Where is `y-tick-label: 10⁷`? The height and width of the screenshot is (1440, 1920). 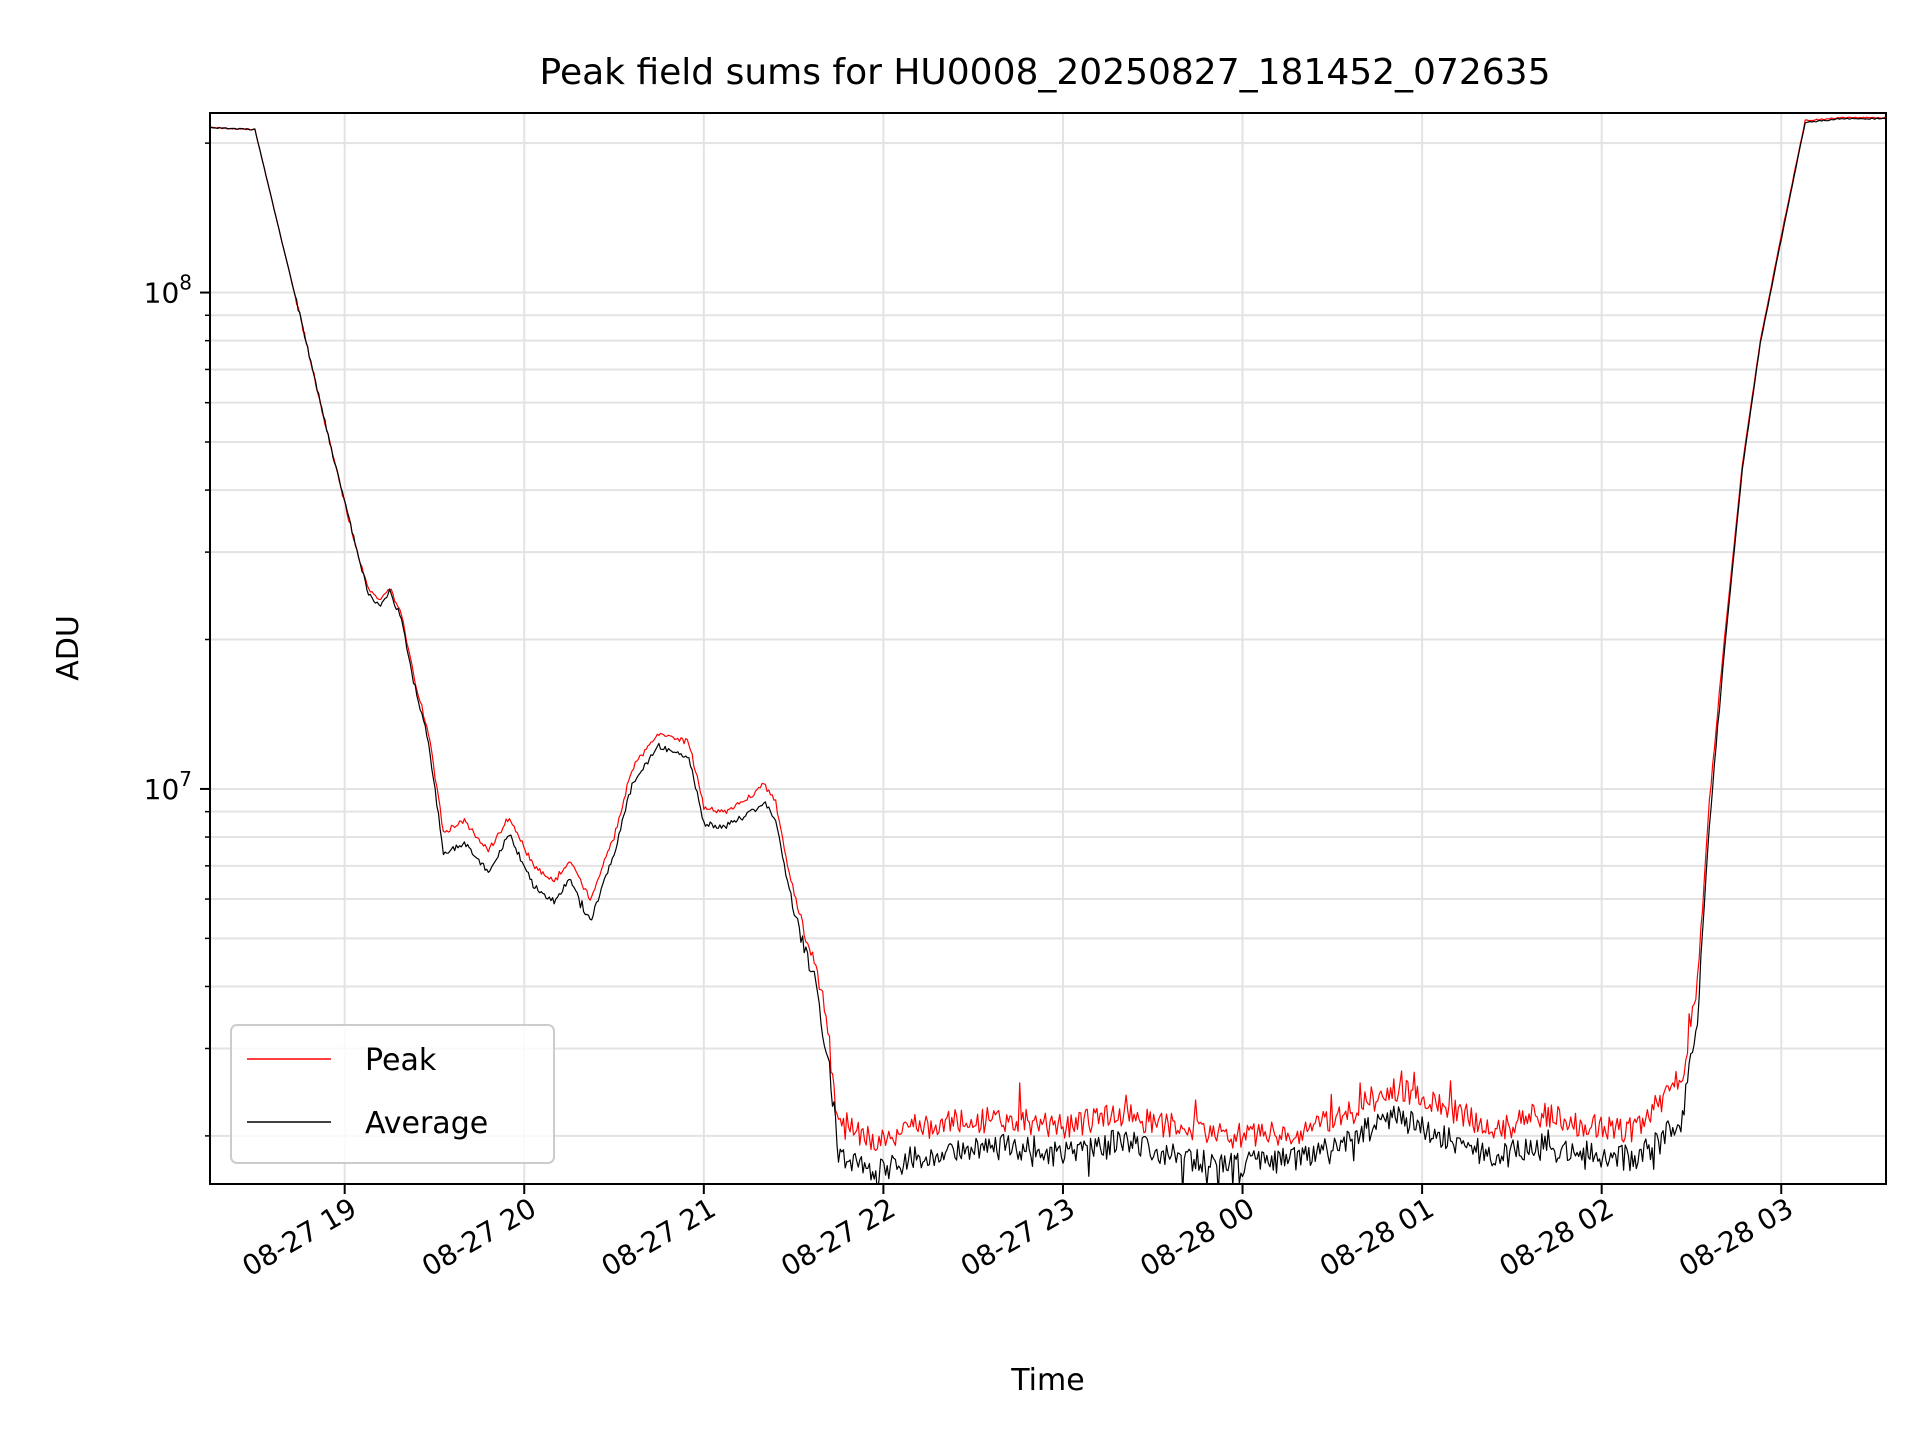
y-tick-label: 10⁷ is located at coordinates (168, 786).